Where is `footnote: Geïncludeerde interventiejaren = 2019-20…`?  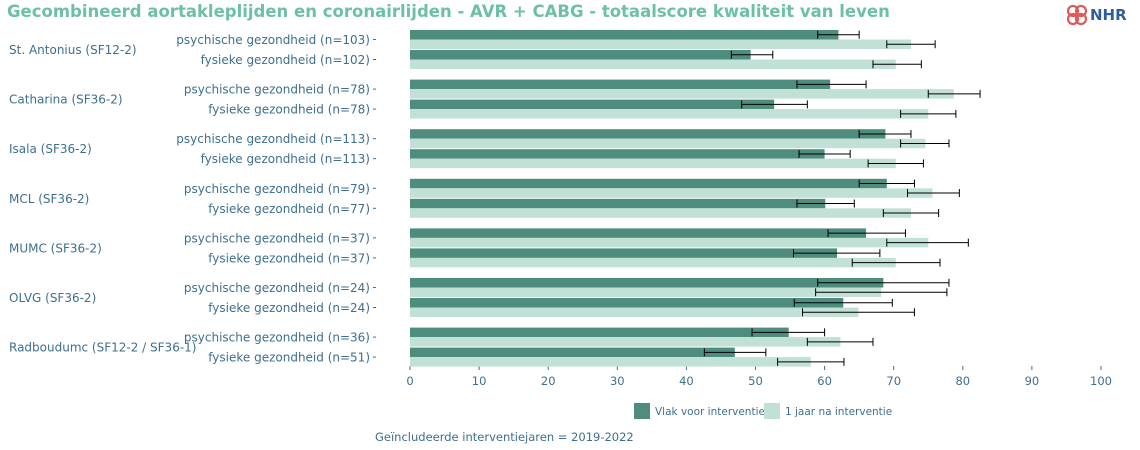
footnote: Geïncludeerde interventiejaren = 2019-20… is located at coordinates (504, 437).